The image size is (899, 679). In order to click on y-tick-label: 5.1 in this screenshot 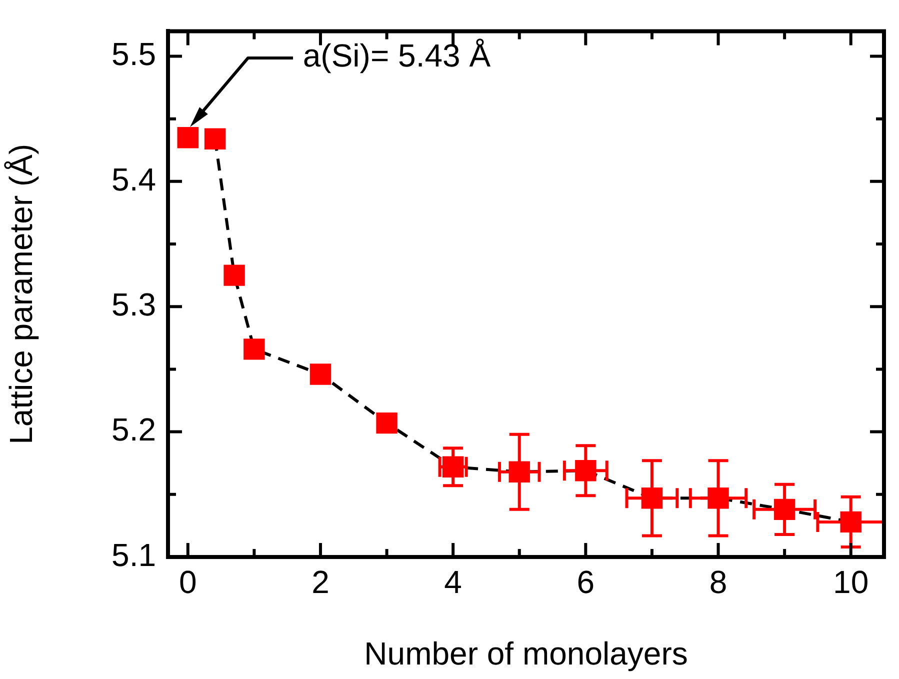, I will do `click(134, 554)`.